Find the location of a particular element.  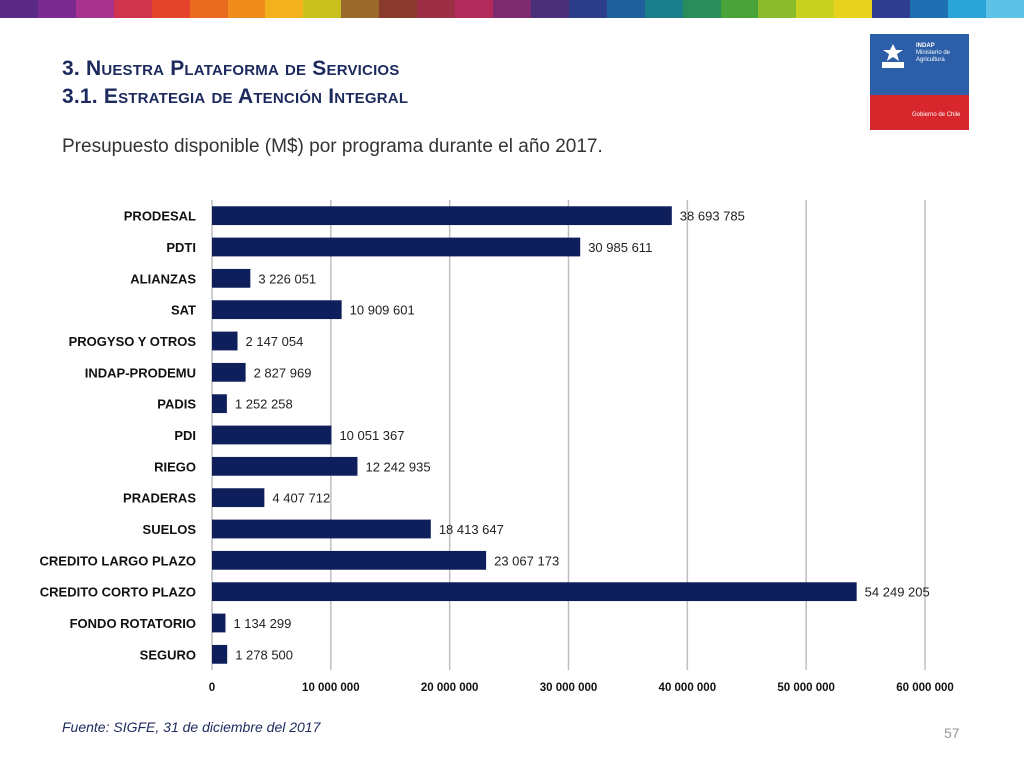

title-line-2: 3.1. Estrategia de Atención Integral is located at coordinates (235, 96).